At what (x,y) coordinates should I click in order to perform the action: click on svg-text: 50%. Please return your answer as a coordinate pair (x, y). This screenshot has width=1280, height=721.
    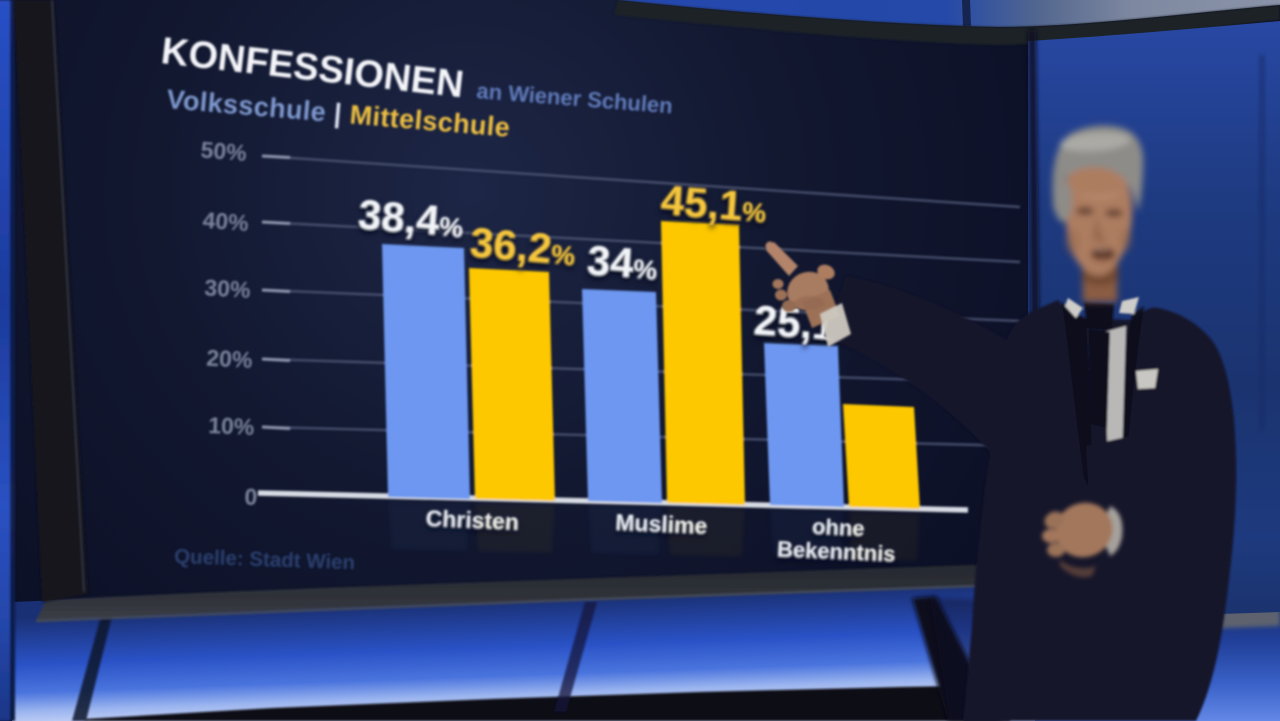
    Looking at the image, I should click on (224, 151).